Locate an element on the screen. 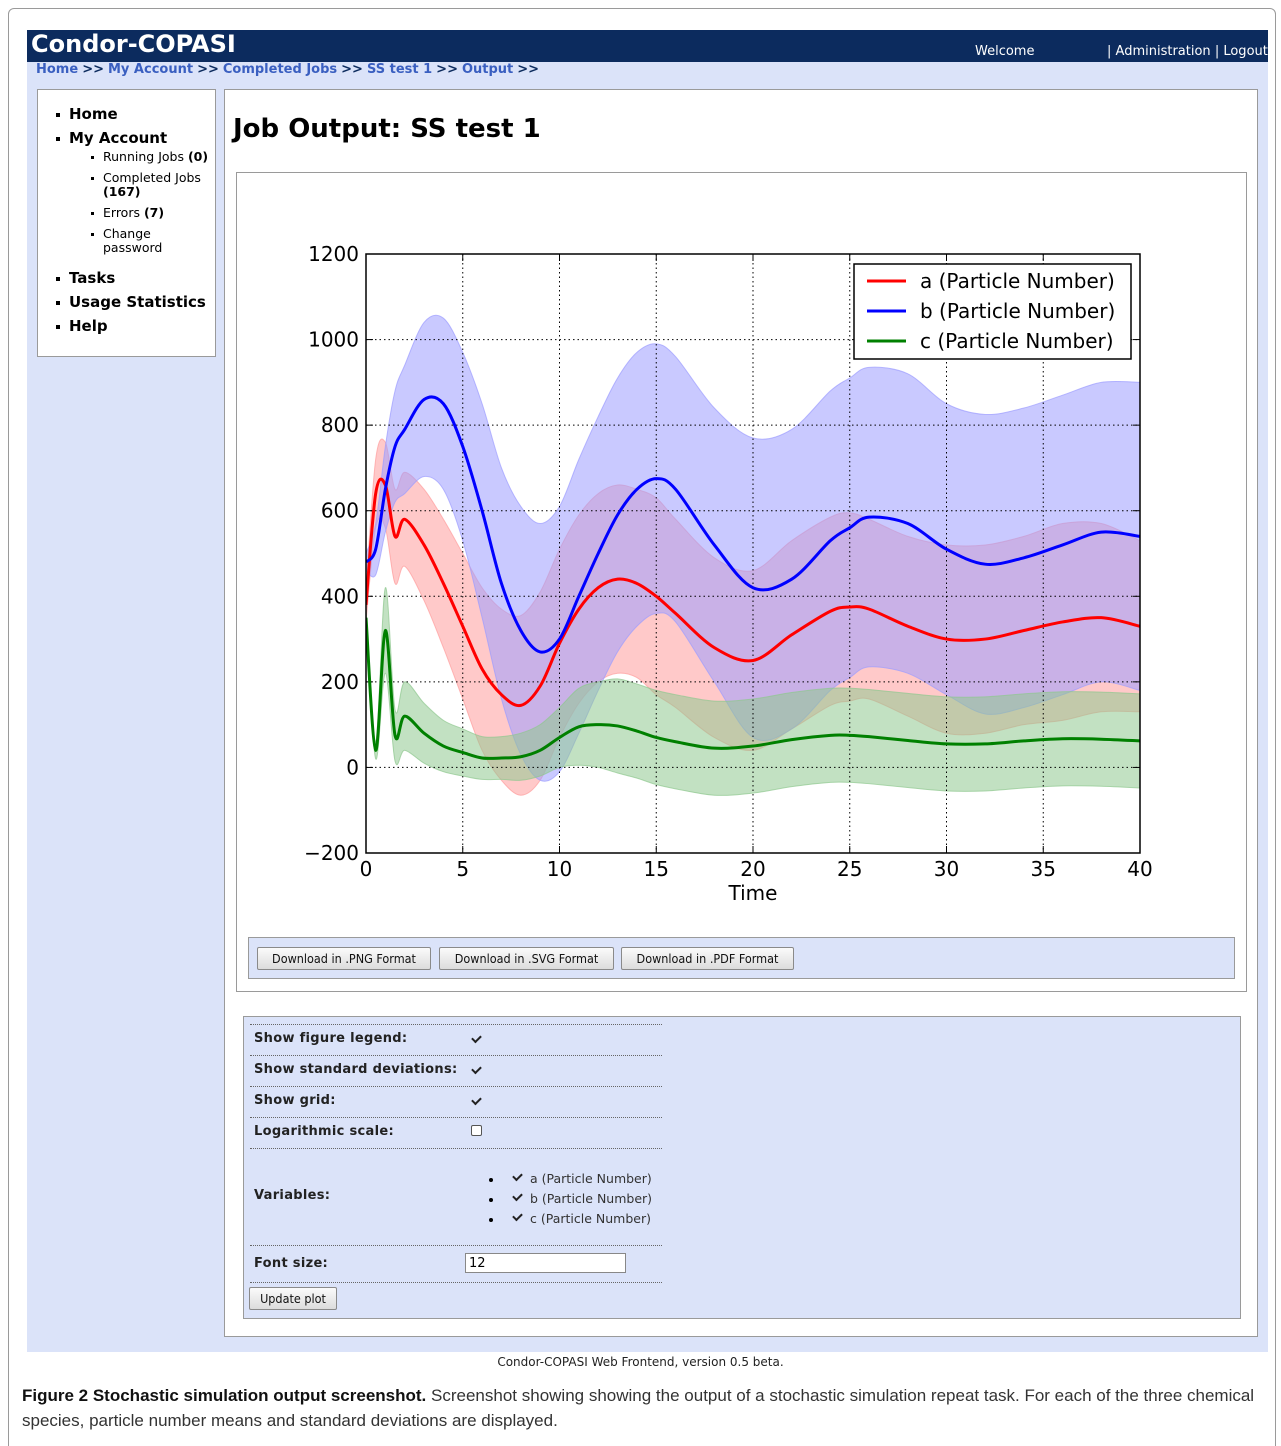 Image resolution: width=1281 pixels, height=1446 pixels. menu-link: Usage Statistics is located at coordinates (137, 302).